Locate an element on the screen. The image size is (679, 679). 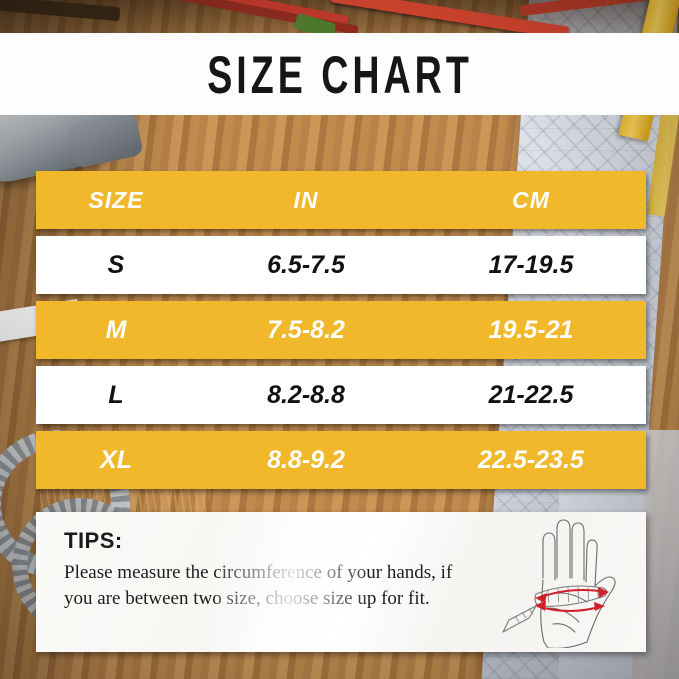
title-band: SIZE CHART is located at coordinates (339, 74).